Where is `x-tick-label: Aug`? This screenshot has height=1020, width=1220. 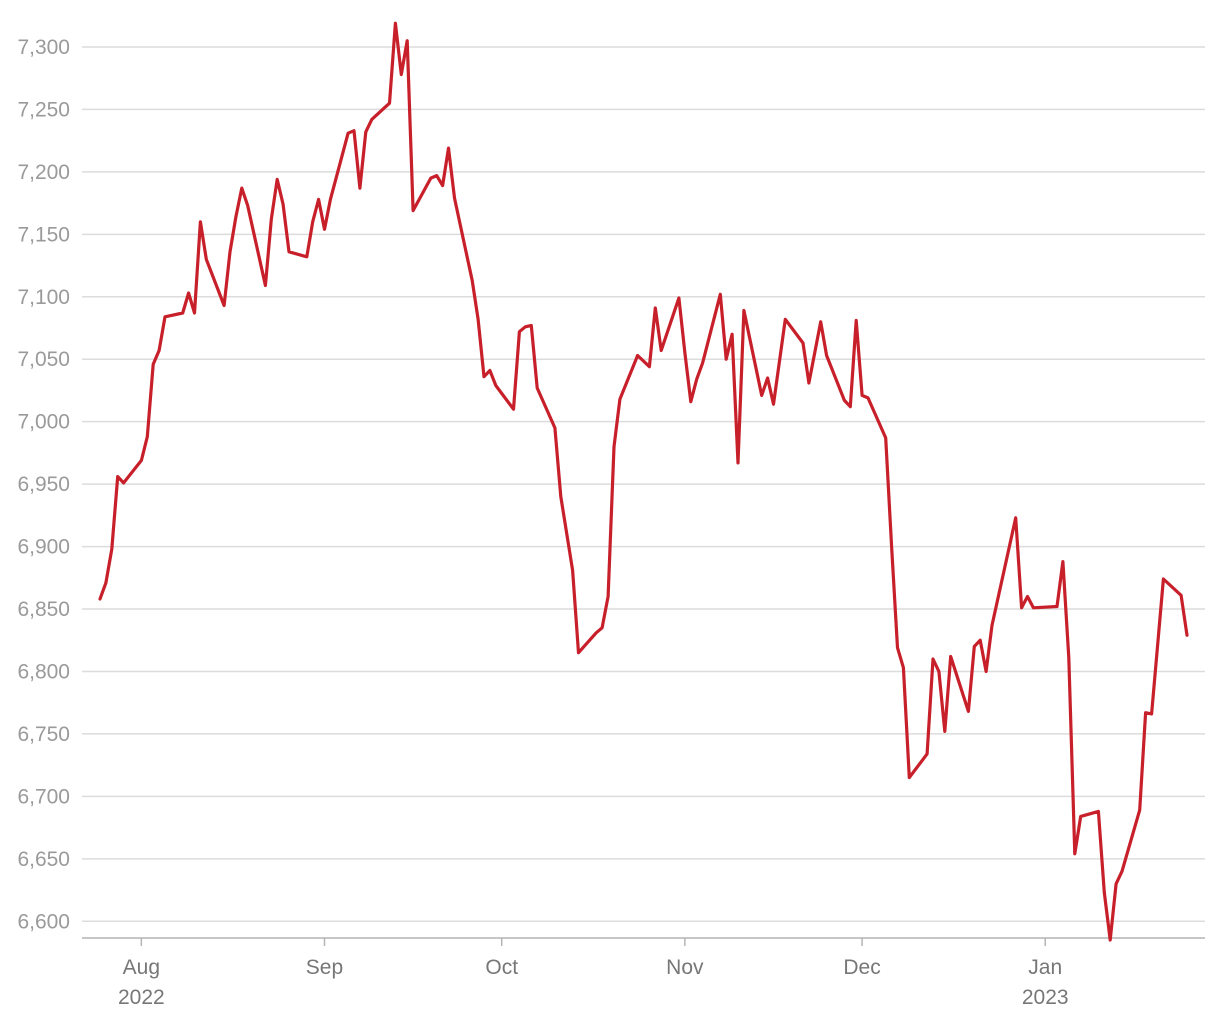 x-tick-label: Aug is located at coordinates (141, 967).